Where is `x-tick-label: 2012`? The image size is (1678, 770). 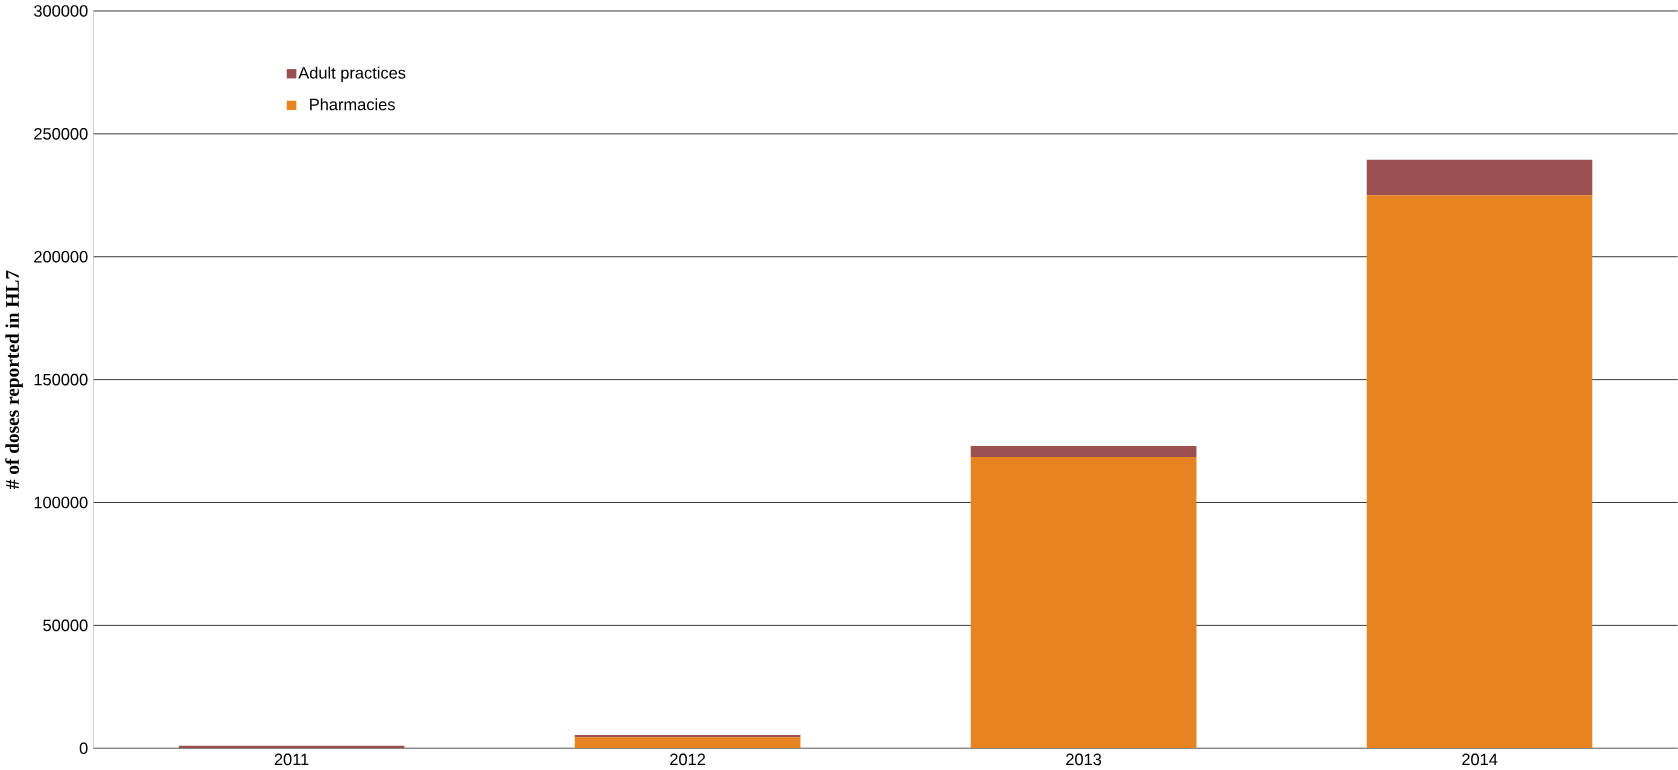 x-tick-label: 2012 is located at coordinates (688, 759).